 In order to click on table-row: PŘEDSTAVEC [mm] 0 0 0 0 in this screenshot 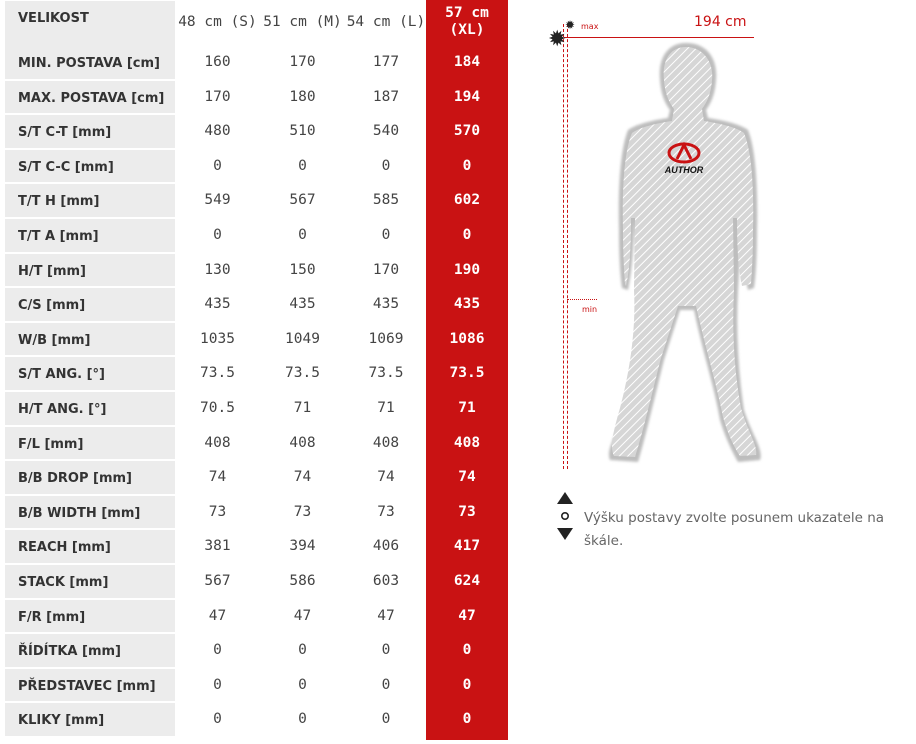, I will do `click(257, 685)`.